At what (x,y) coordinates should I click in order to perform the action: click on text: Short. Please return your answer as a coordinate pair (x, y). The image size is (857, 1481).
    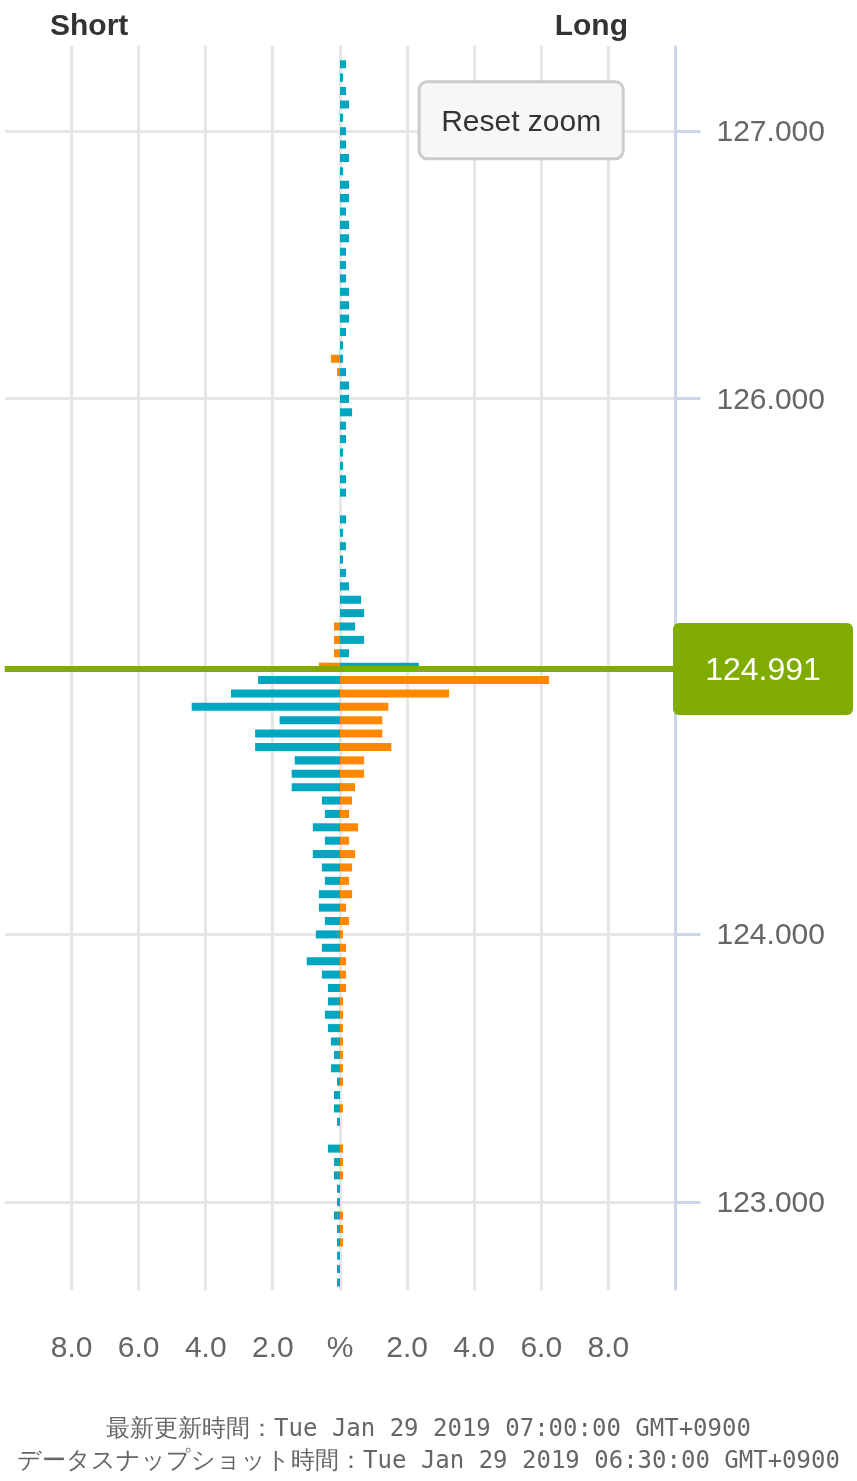
    Looking at the image, I should click on (89, 25).